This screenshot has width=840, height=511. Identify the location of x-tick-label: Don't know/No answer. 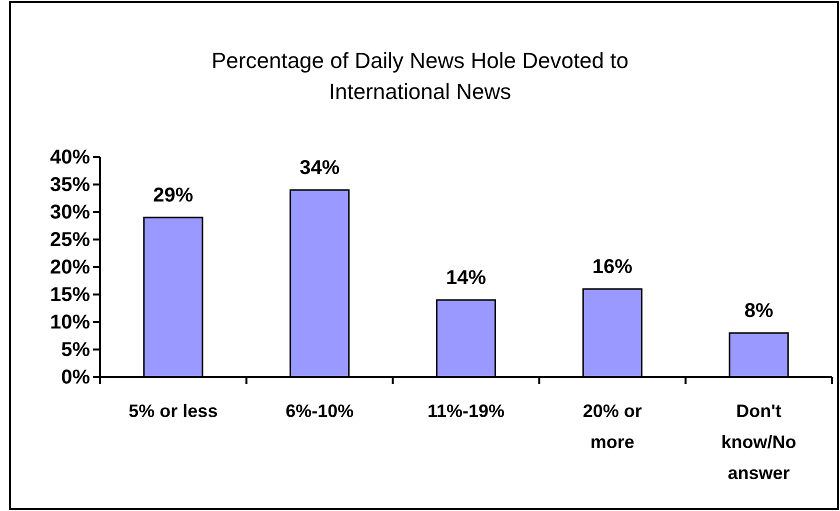
(758, 442).